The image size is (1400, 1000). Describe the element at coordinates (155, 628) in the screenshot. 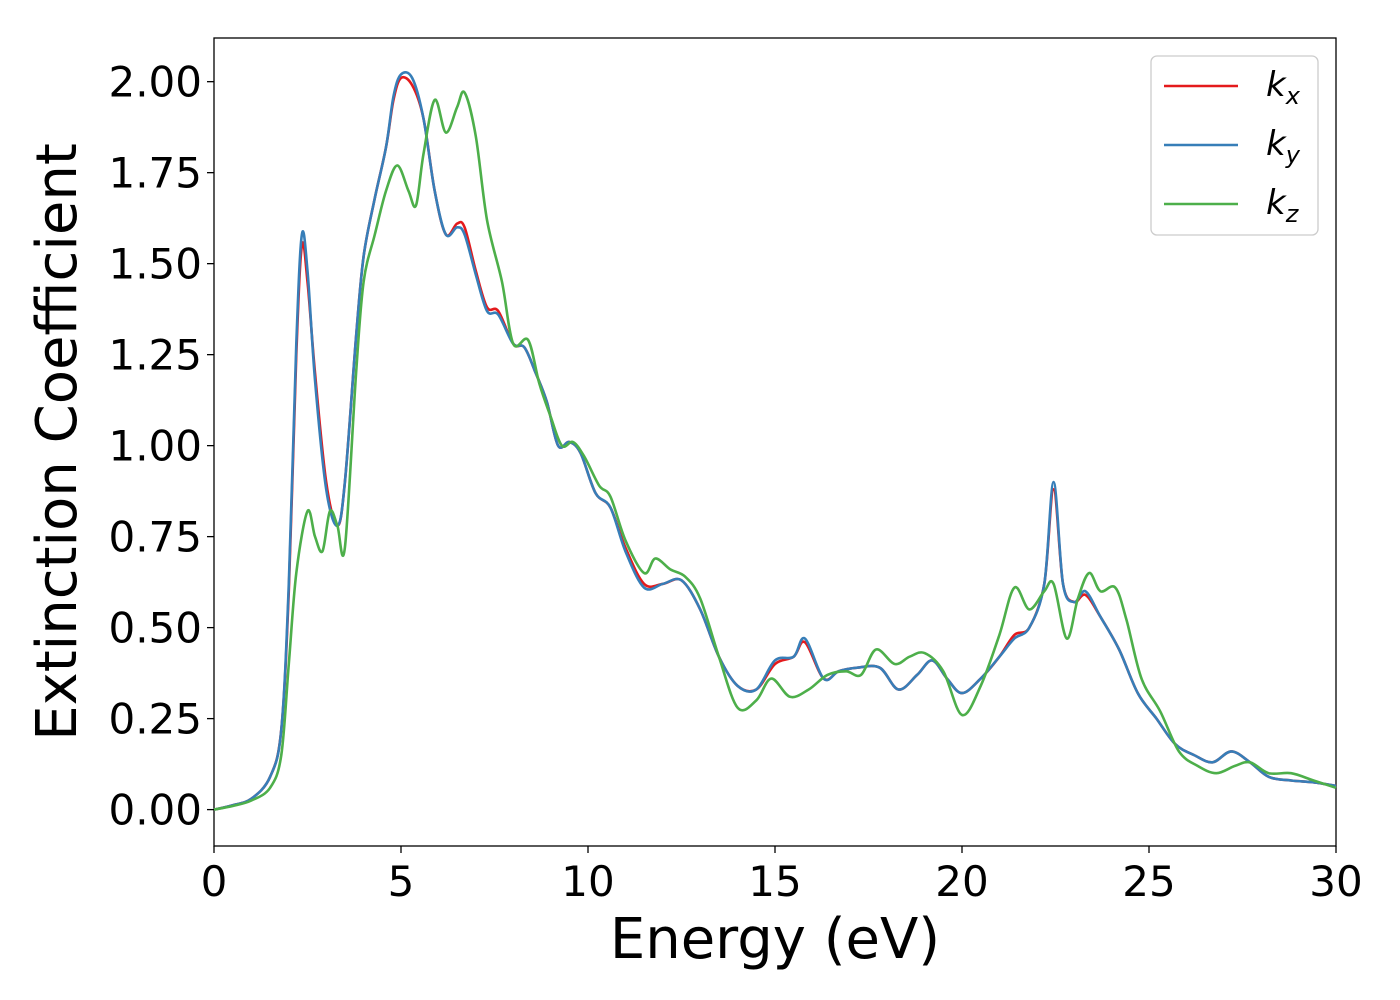

I see `y-tick-label: 0.50` at that location.